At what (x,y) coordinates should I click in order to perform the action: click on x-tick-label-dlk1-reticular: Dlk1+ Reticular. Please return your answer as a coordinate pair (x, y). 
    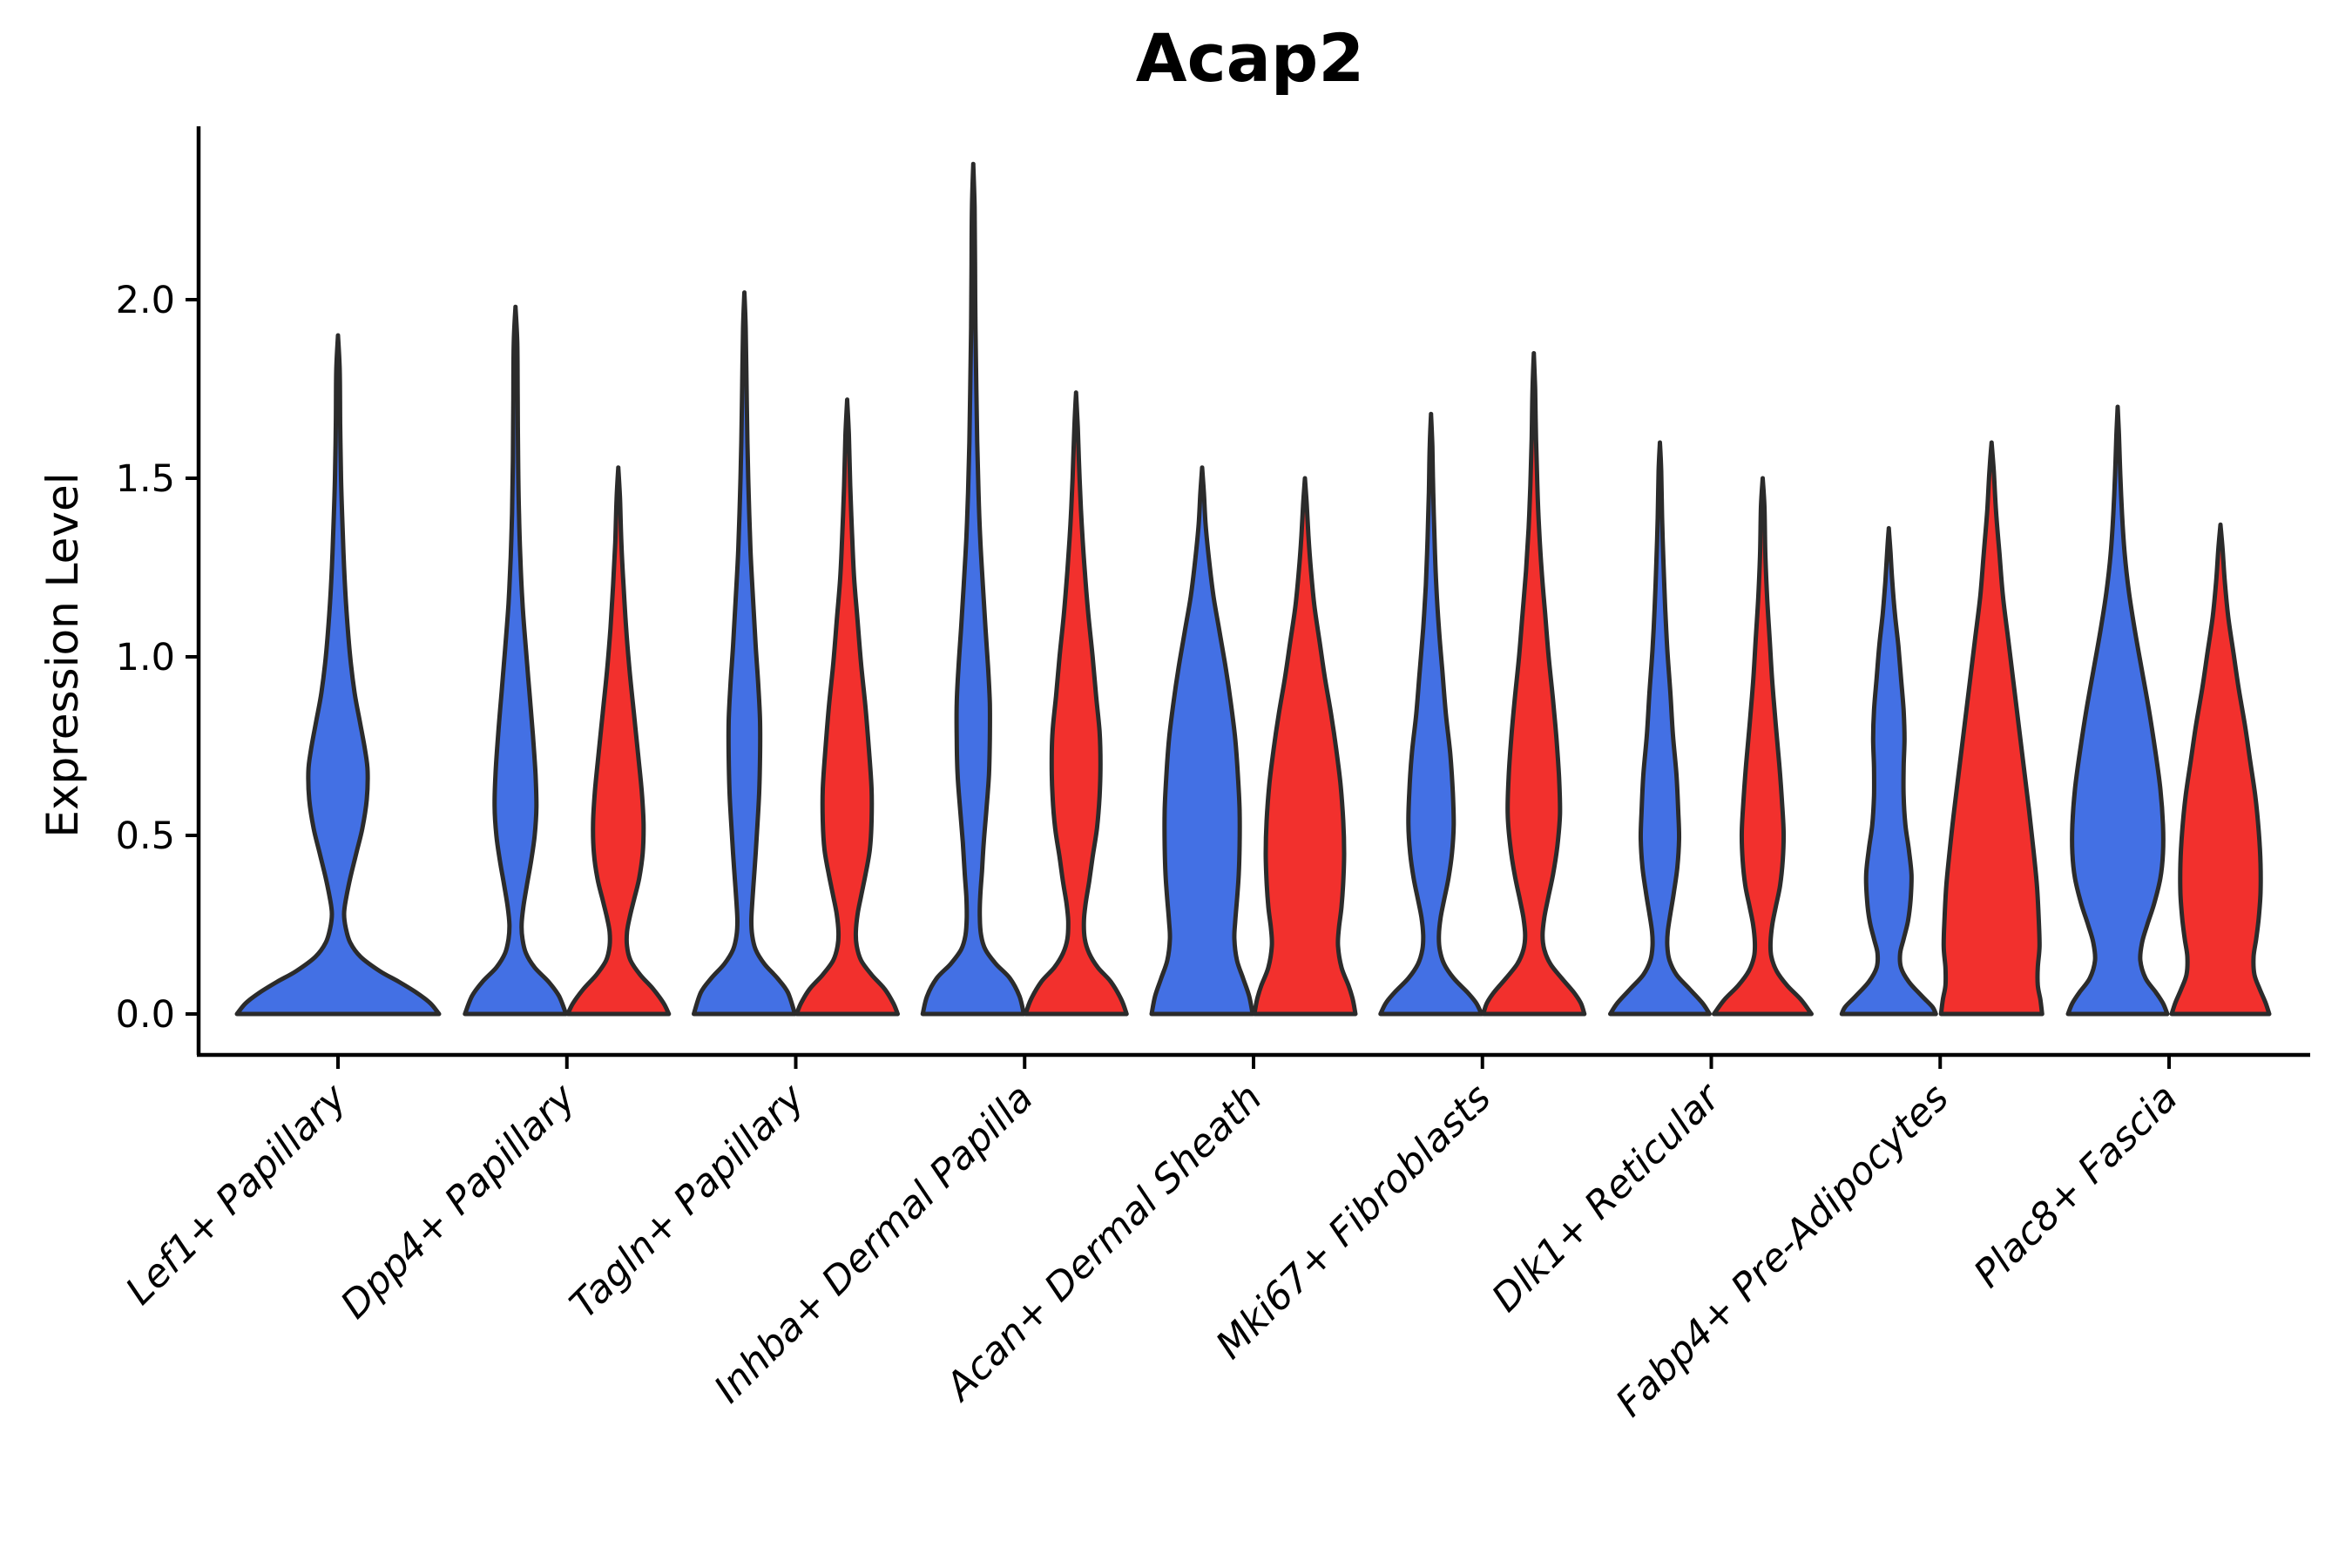
    Looking at the image, I should click on (1607, 1197).